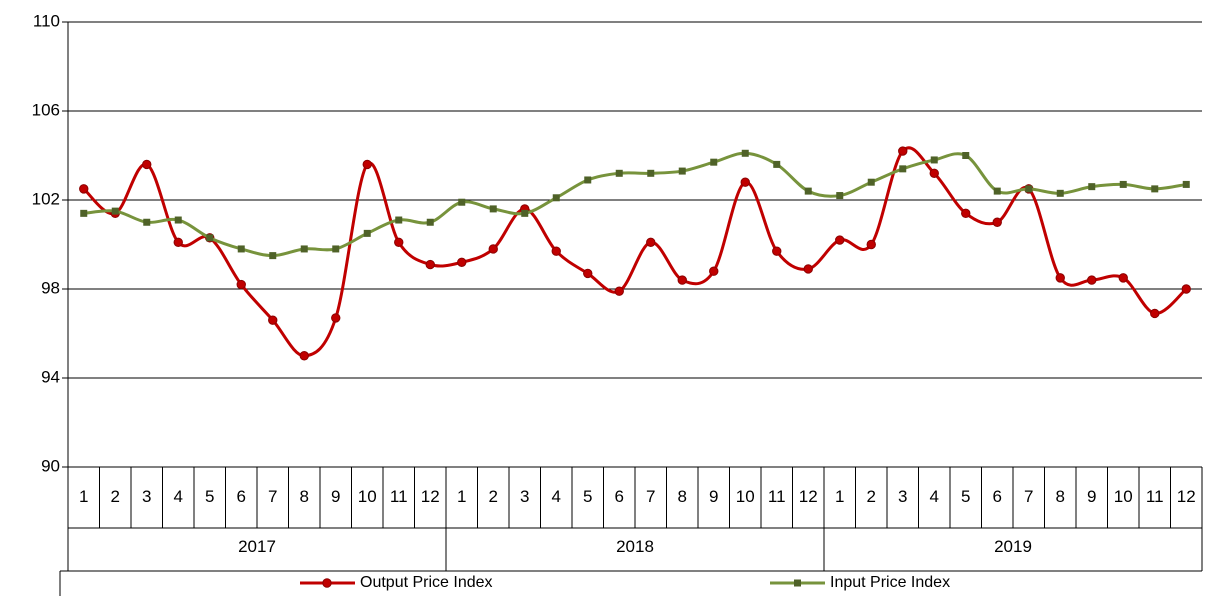  I want to click on y-tick-label: 98, so click(50, 287).